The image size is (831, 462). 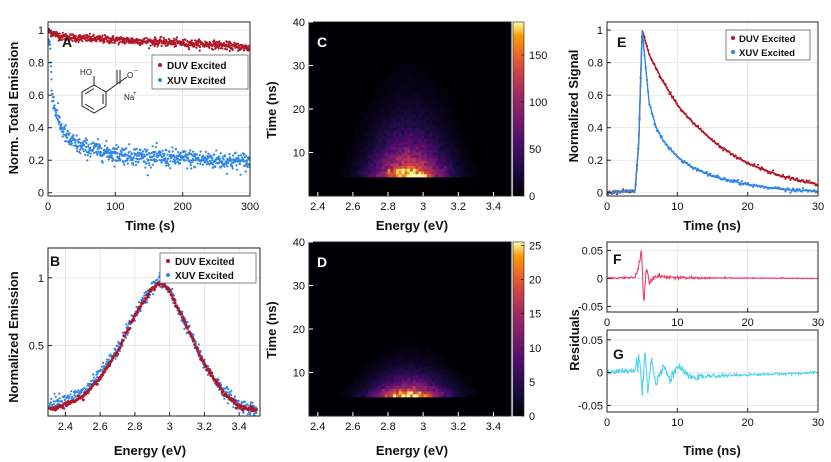 I want to click on legend-label-xuv: XUV Excited, so click(x=196, y=81).